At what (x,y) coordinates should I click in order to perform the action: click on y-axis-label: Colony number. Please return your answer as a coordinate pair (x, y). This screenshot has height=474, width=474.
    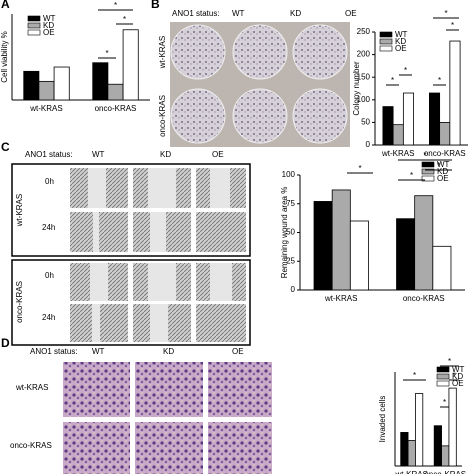
    Looking at the image, I should click on (356, 88).